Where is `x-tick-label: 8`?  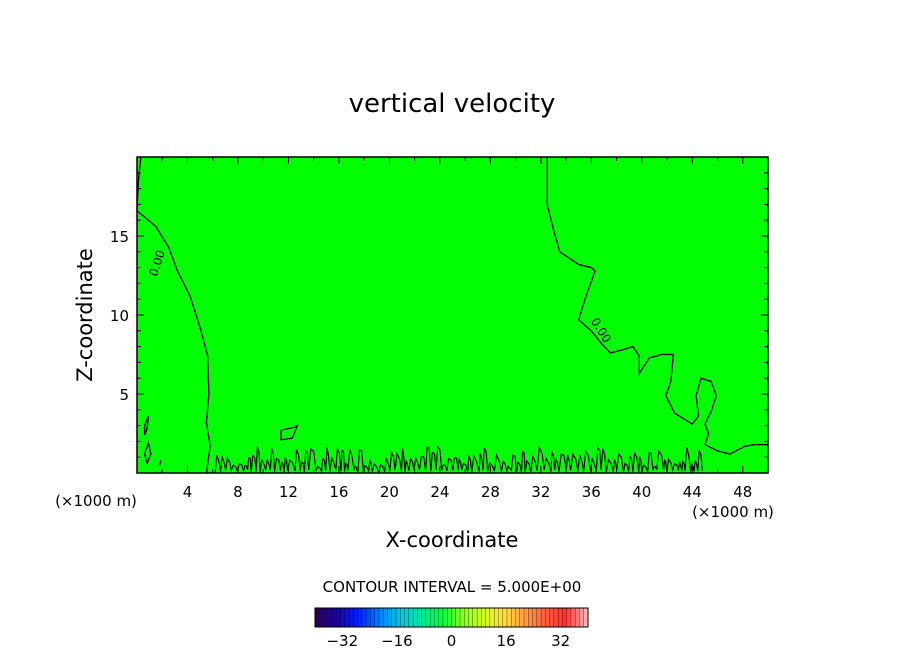
x-tick-label: 8 is located at coordinates (238, 492).